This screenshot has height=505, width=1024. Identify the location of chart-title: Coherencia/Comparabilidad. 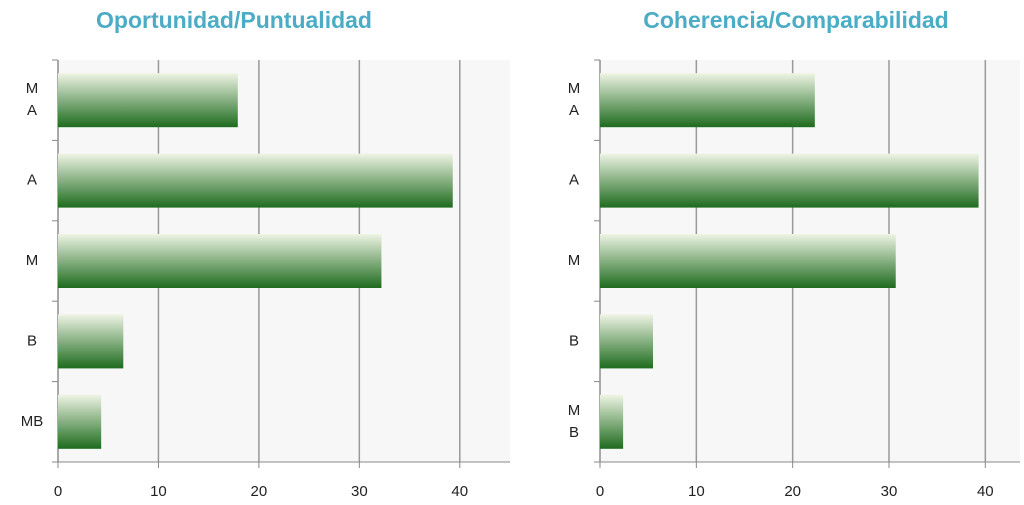
(795, 20).